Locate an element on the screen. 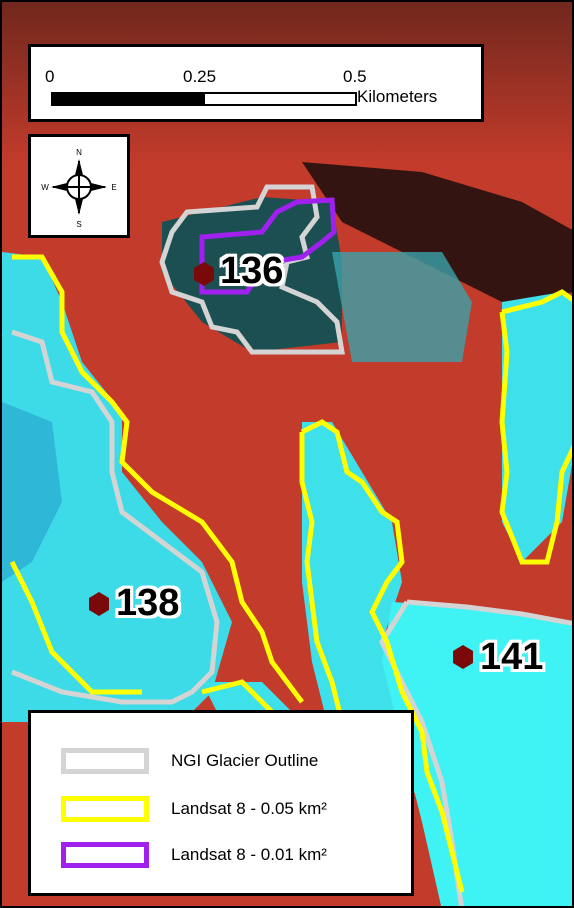 The image size is (574, 908). scale-unit: Kilometers is located at coordinates (397, 96).